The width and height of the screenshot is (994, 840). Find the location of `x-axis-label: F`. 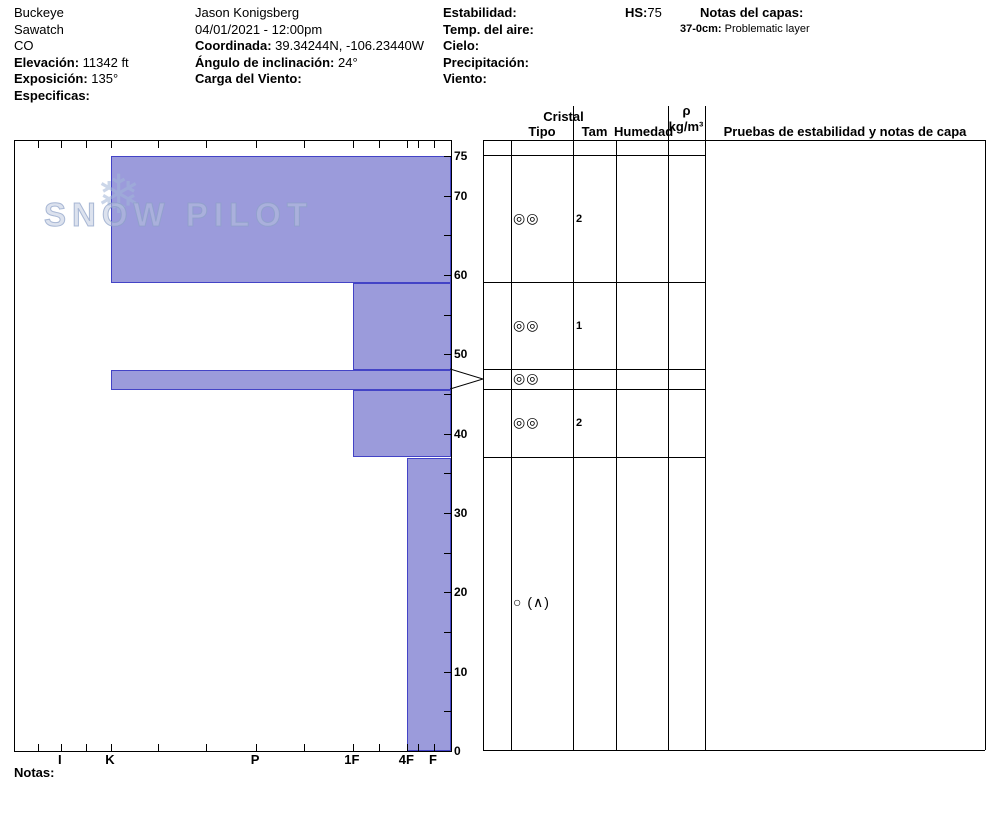

x-axis-label: F is located at coordinates (433, 759).